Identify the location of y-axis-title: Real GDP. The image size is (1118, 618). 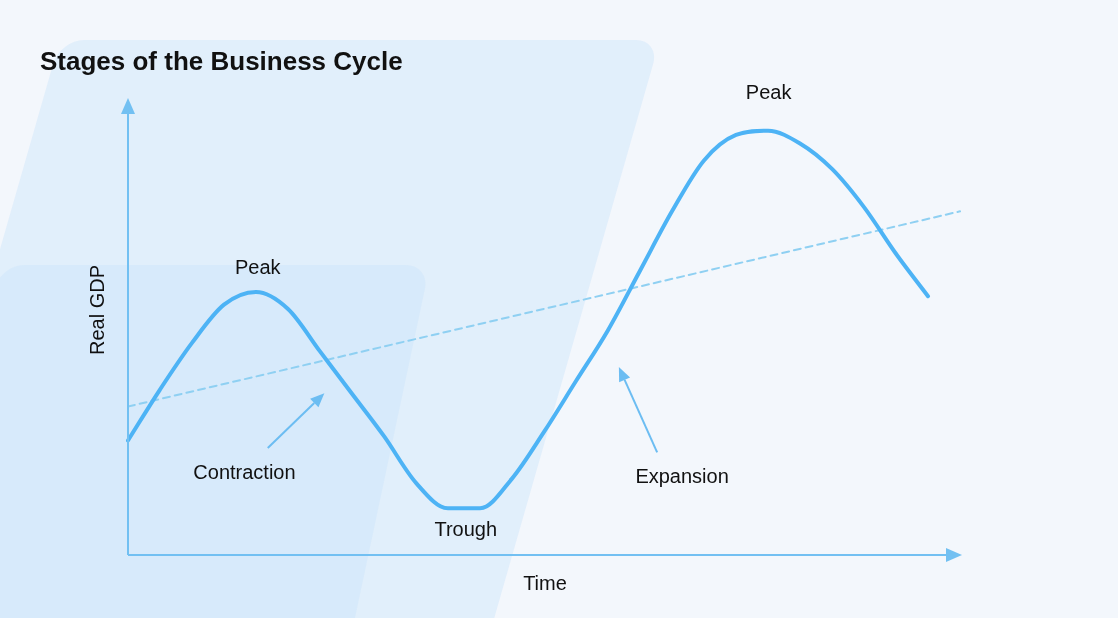
(97, 310).